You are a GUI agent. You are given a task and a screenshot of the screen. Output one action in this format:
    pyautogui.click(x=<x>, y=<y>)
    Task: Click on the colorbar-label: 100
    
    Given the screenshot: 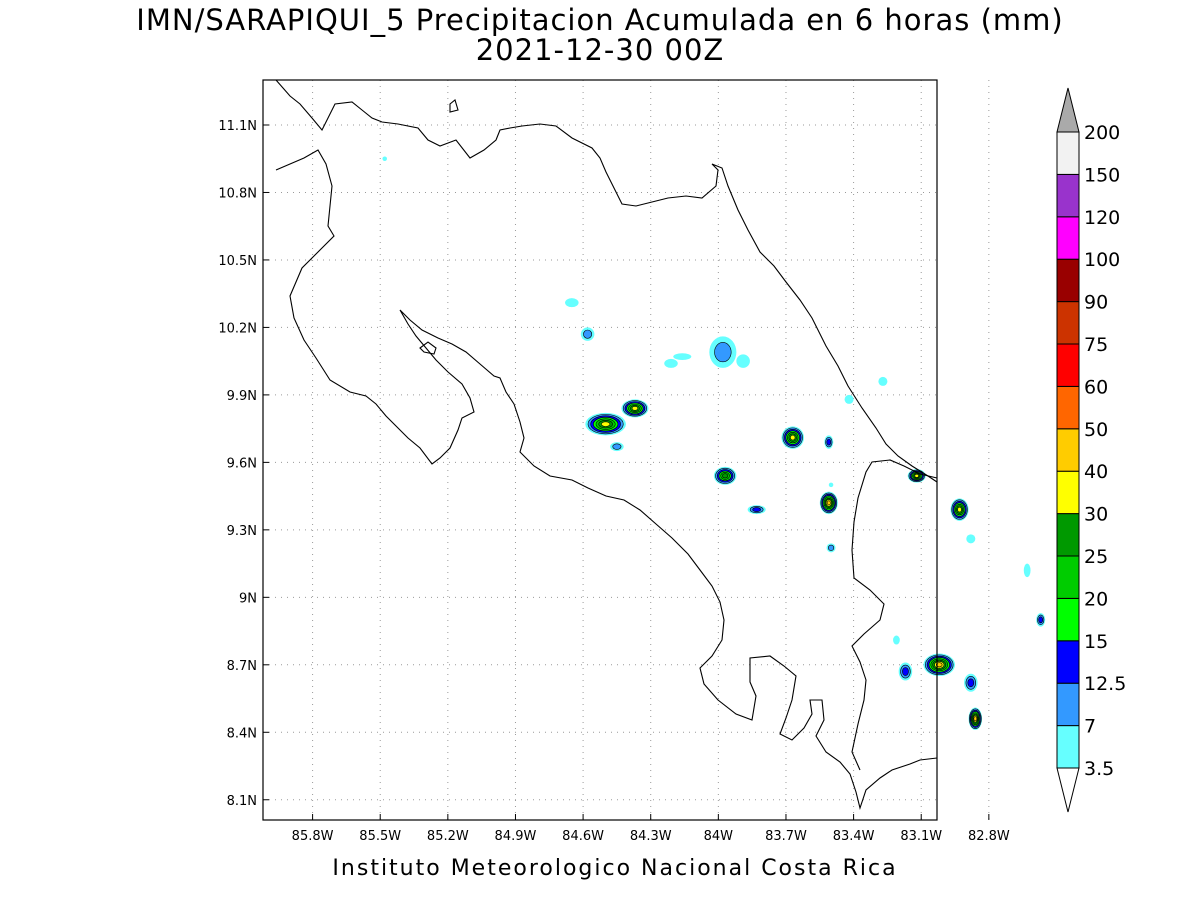 What is the action you would take?
    pyautogui.click(x=1102, y=260)
    